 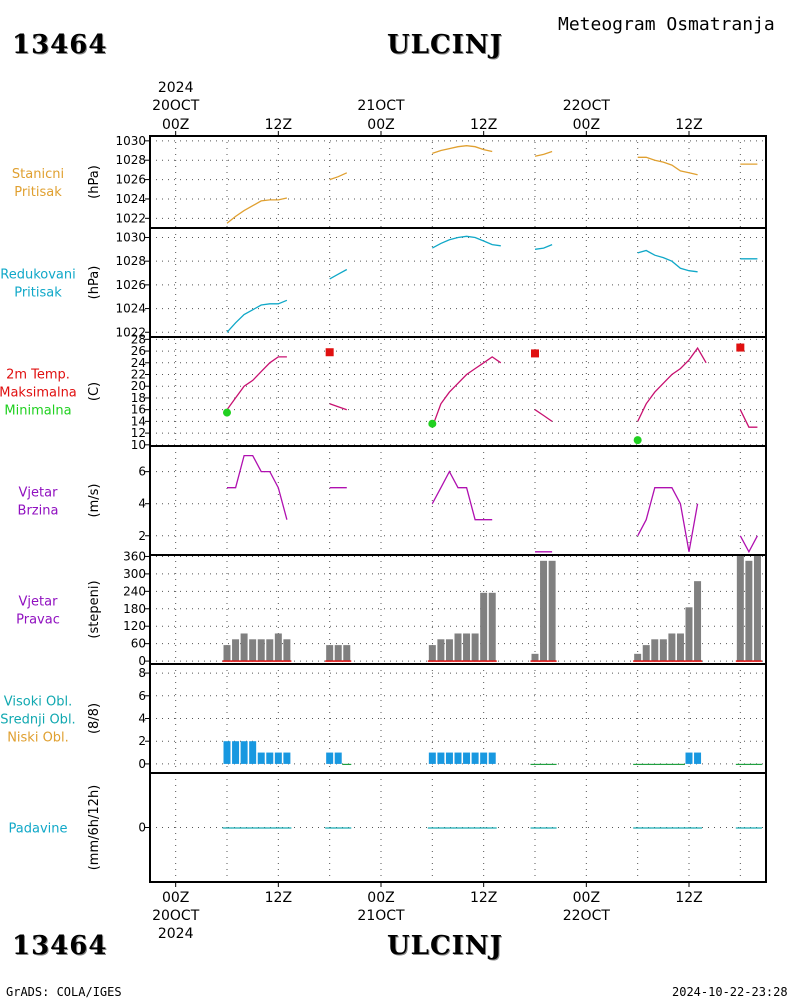 I want to click on y-tick-label: 4, so click(x=142, y=504).